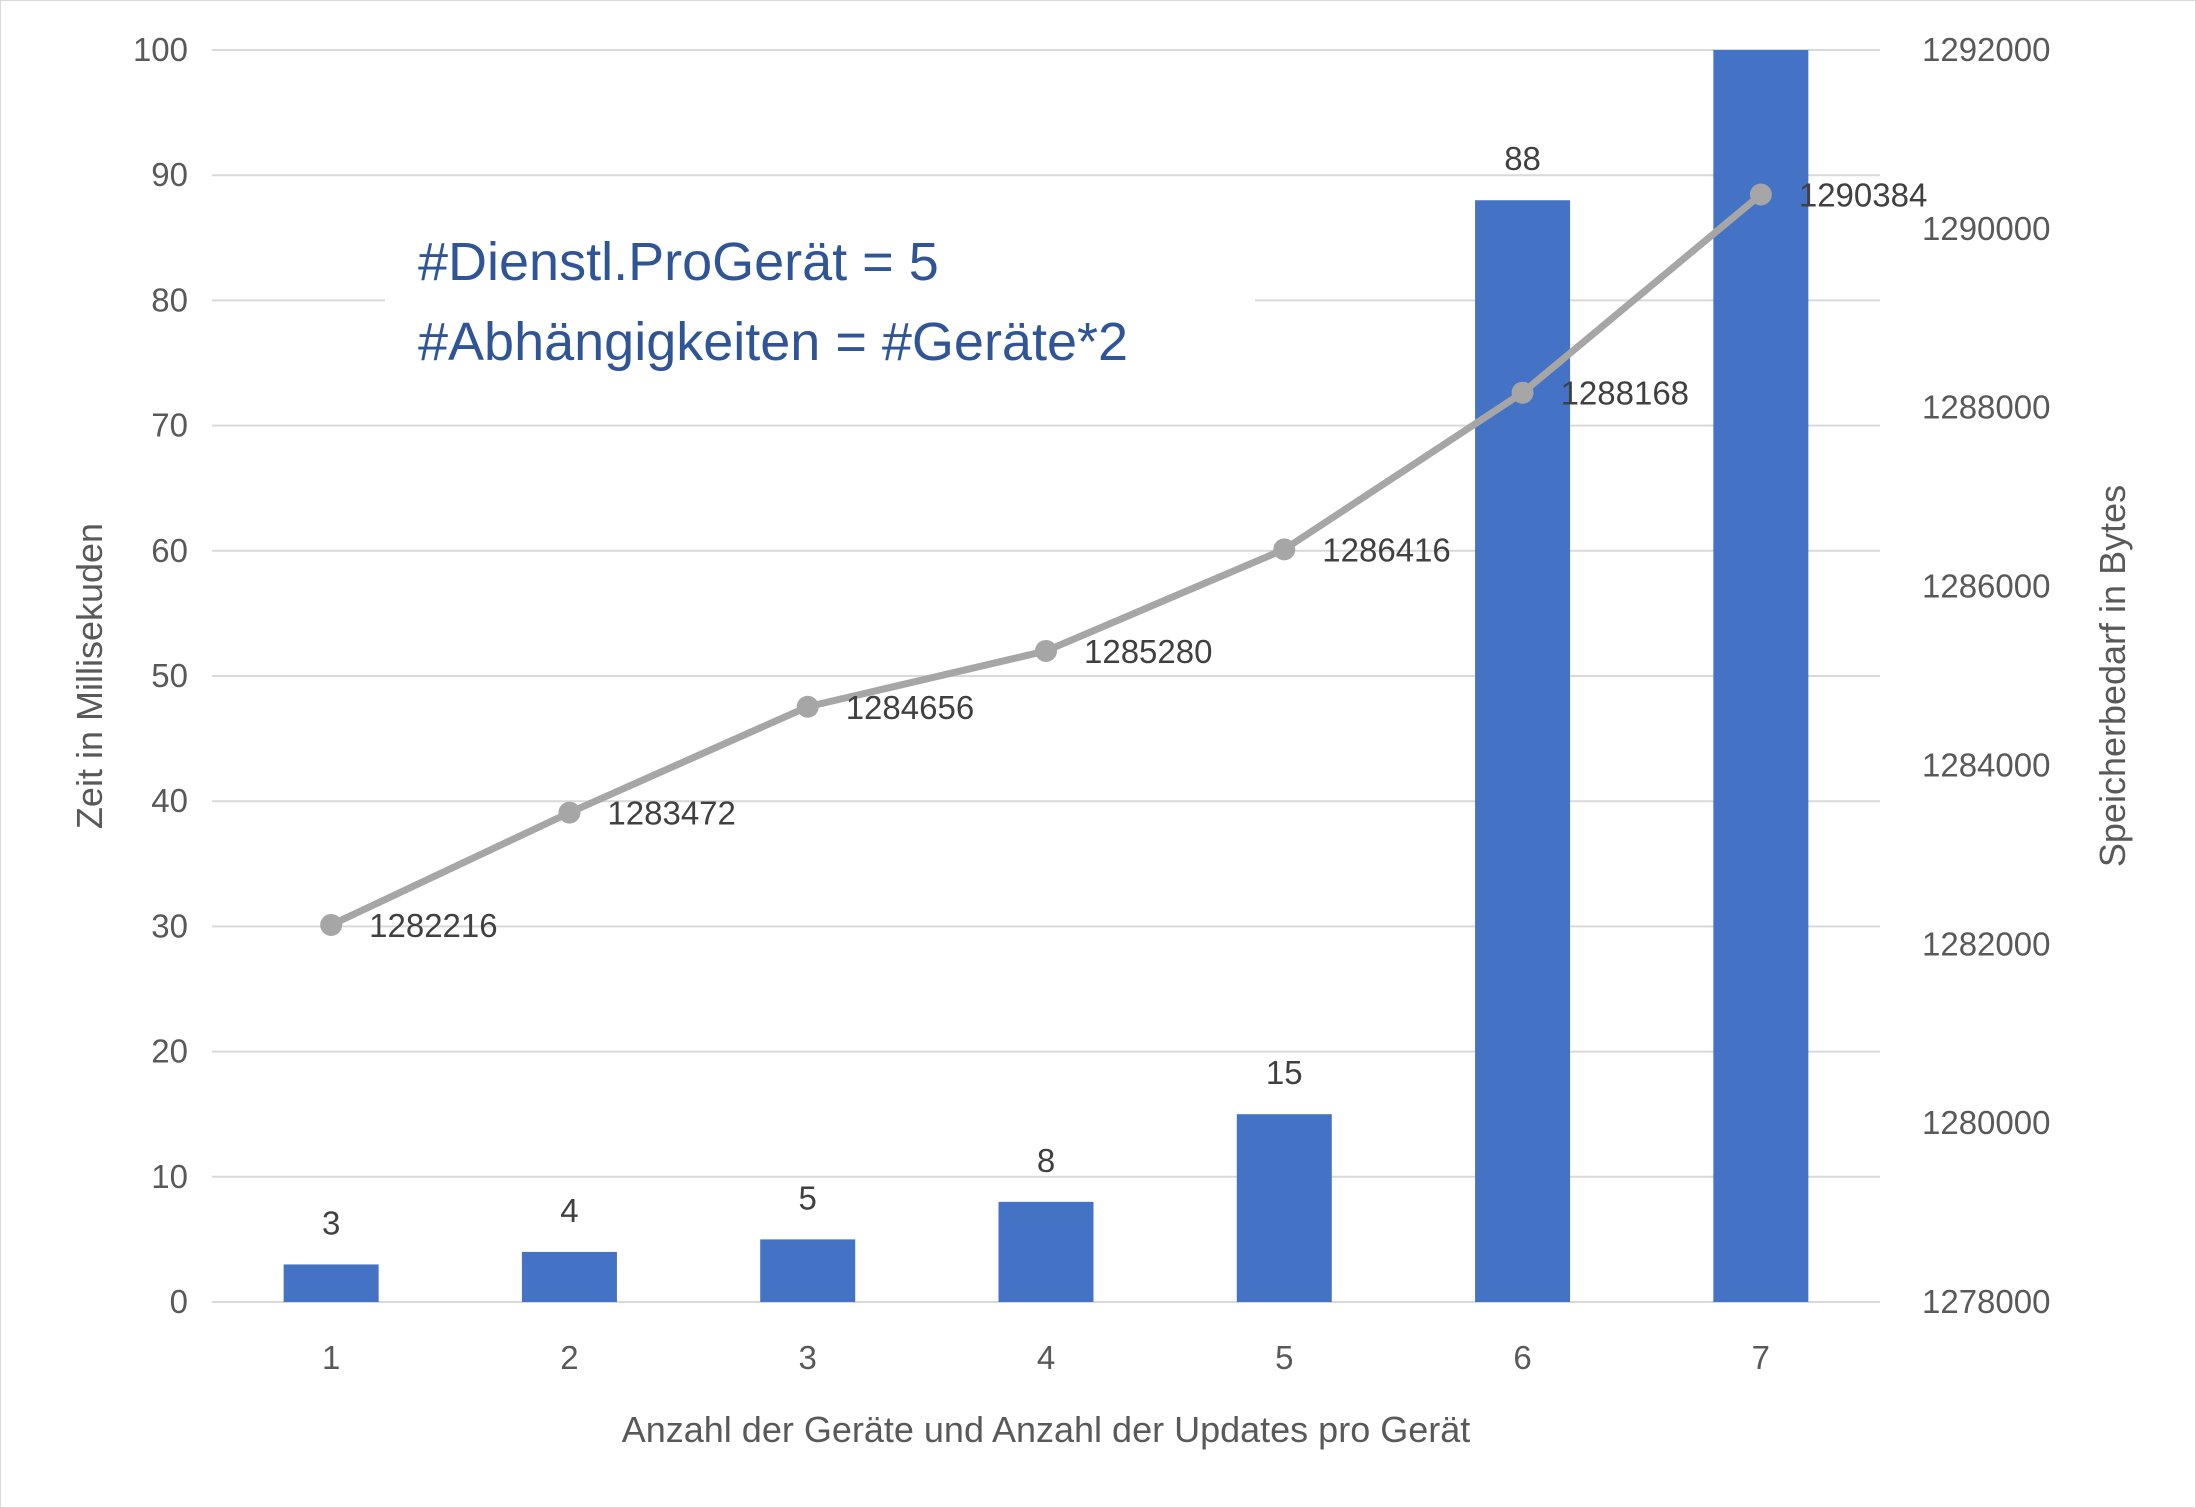 Image resolution: width=2196 pixels, height=1508 pixels. What do you see at coordinates (169, 425) in the screenshot?
I see `y-tick-label: 70` at bounding box center [169, 425].